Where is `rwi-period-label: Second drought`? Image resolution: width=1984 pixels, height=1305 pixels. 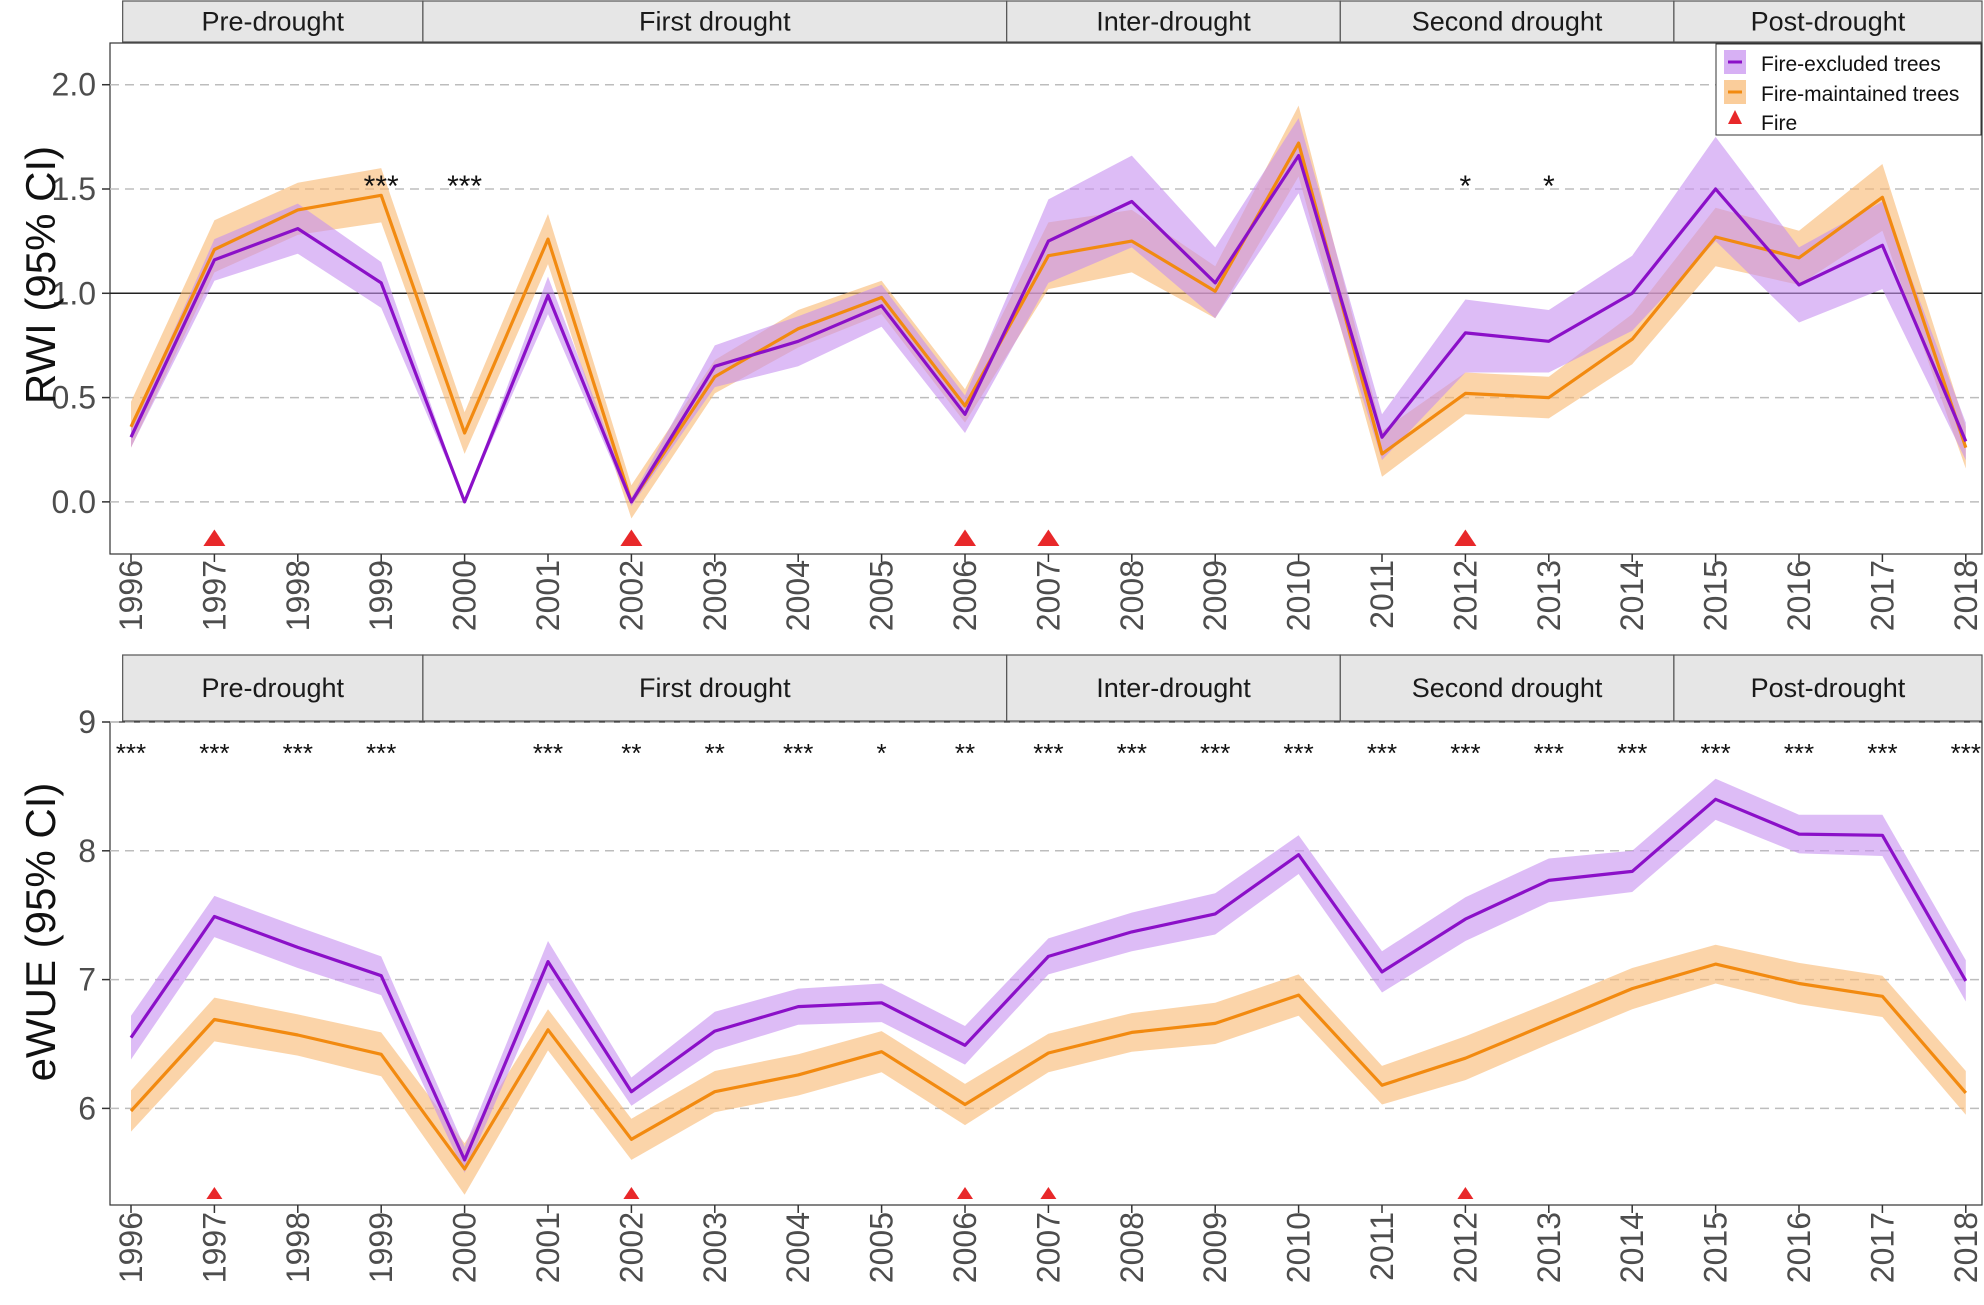 rwi-period-label: Second drought is located at coordinates (1507, 22).